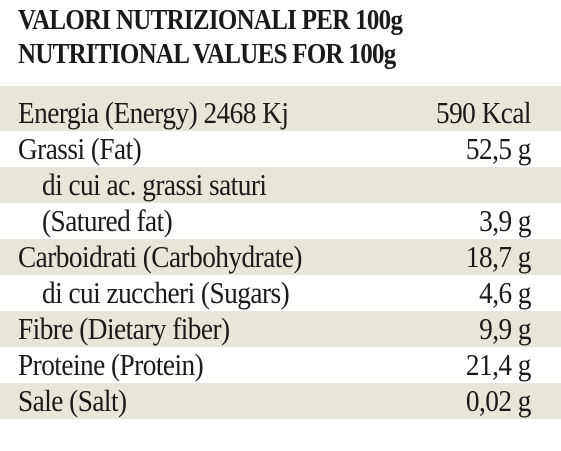 The height and width of the screenshot is (451, 561). Describe the element at coordinates (505, 292) in the screenshot. I see `row-value: 4,6 g` at that location.